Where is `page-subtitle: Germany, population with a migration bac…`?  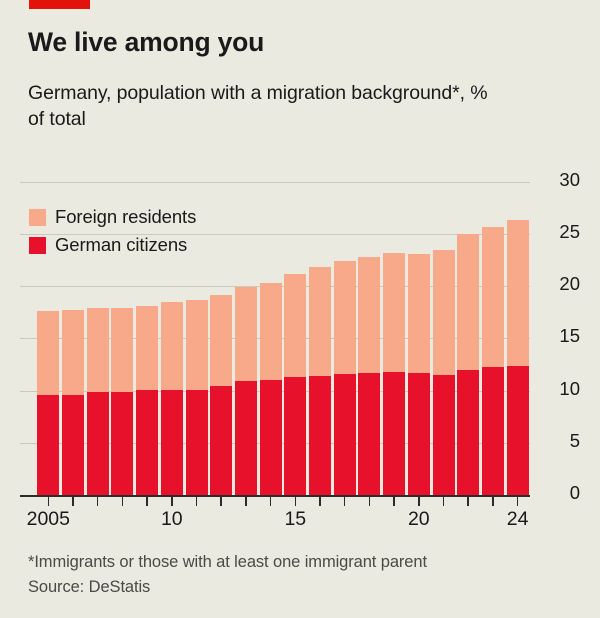
page-subtitle: Germany, population with a migration bac… is located at coordinates (258, 106).